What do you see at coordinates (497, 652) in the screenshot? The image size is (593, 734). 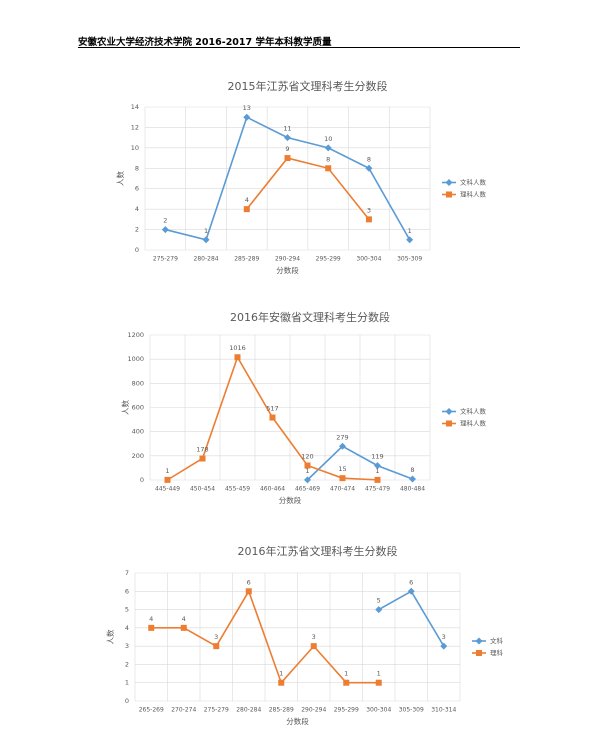 I see `legend-label: 理科` at bounding box center [497, 652].